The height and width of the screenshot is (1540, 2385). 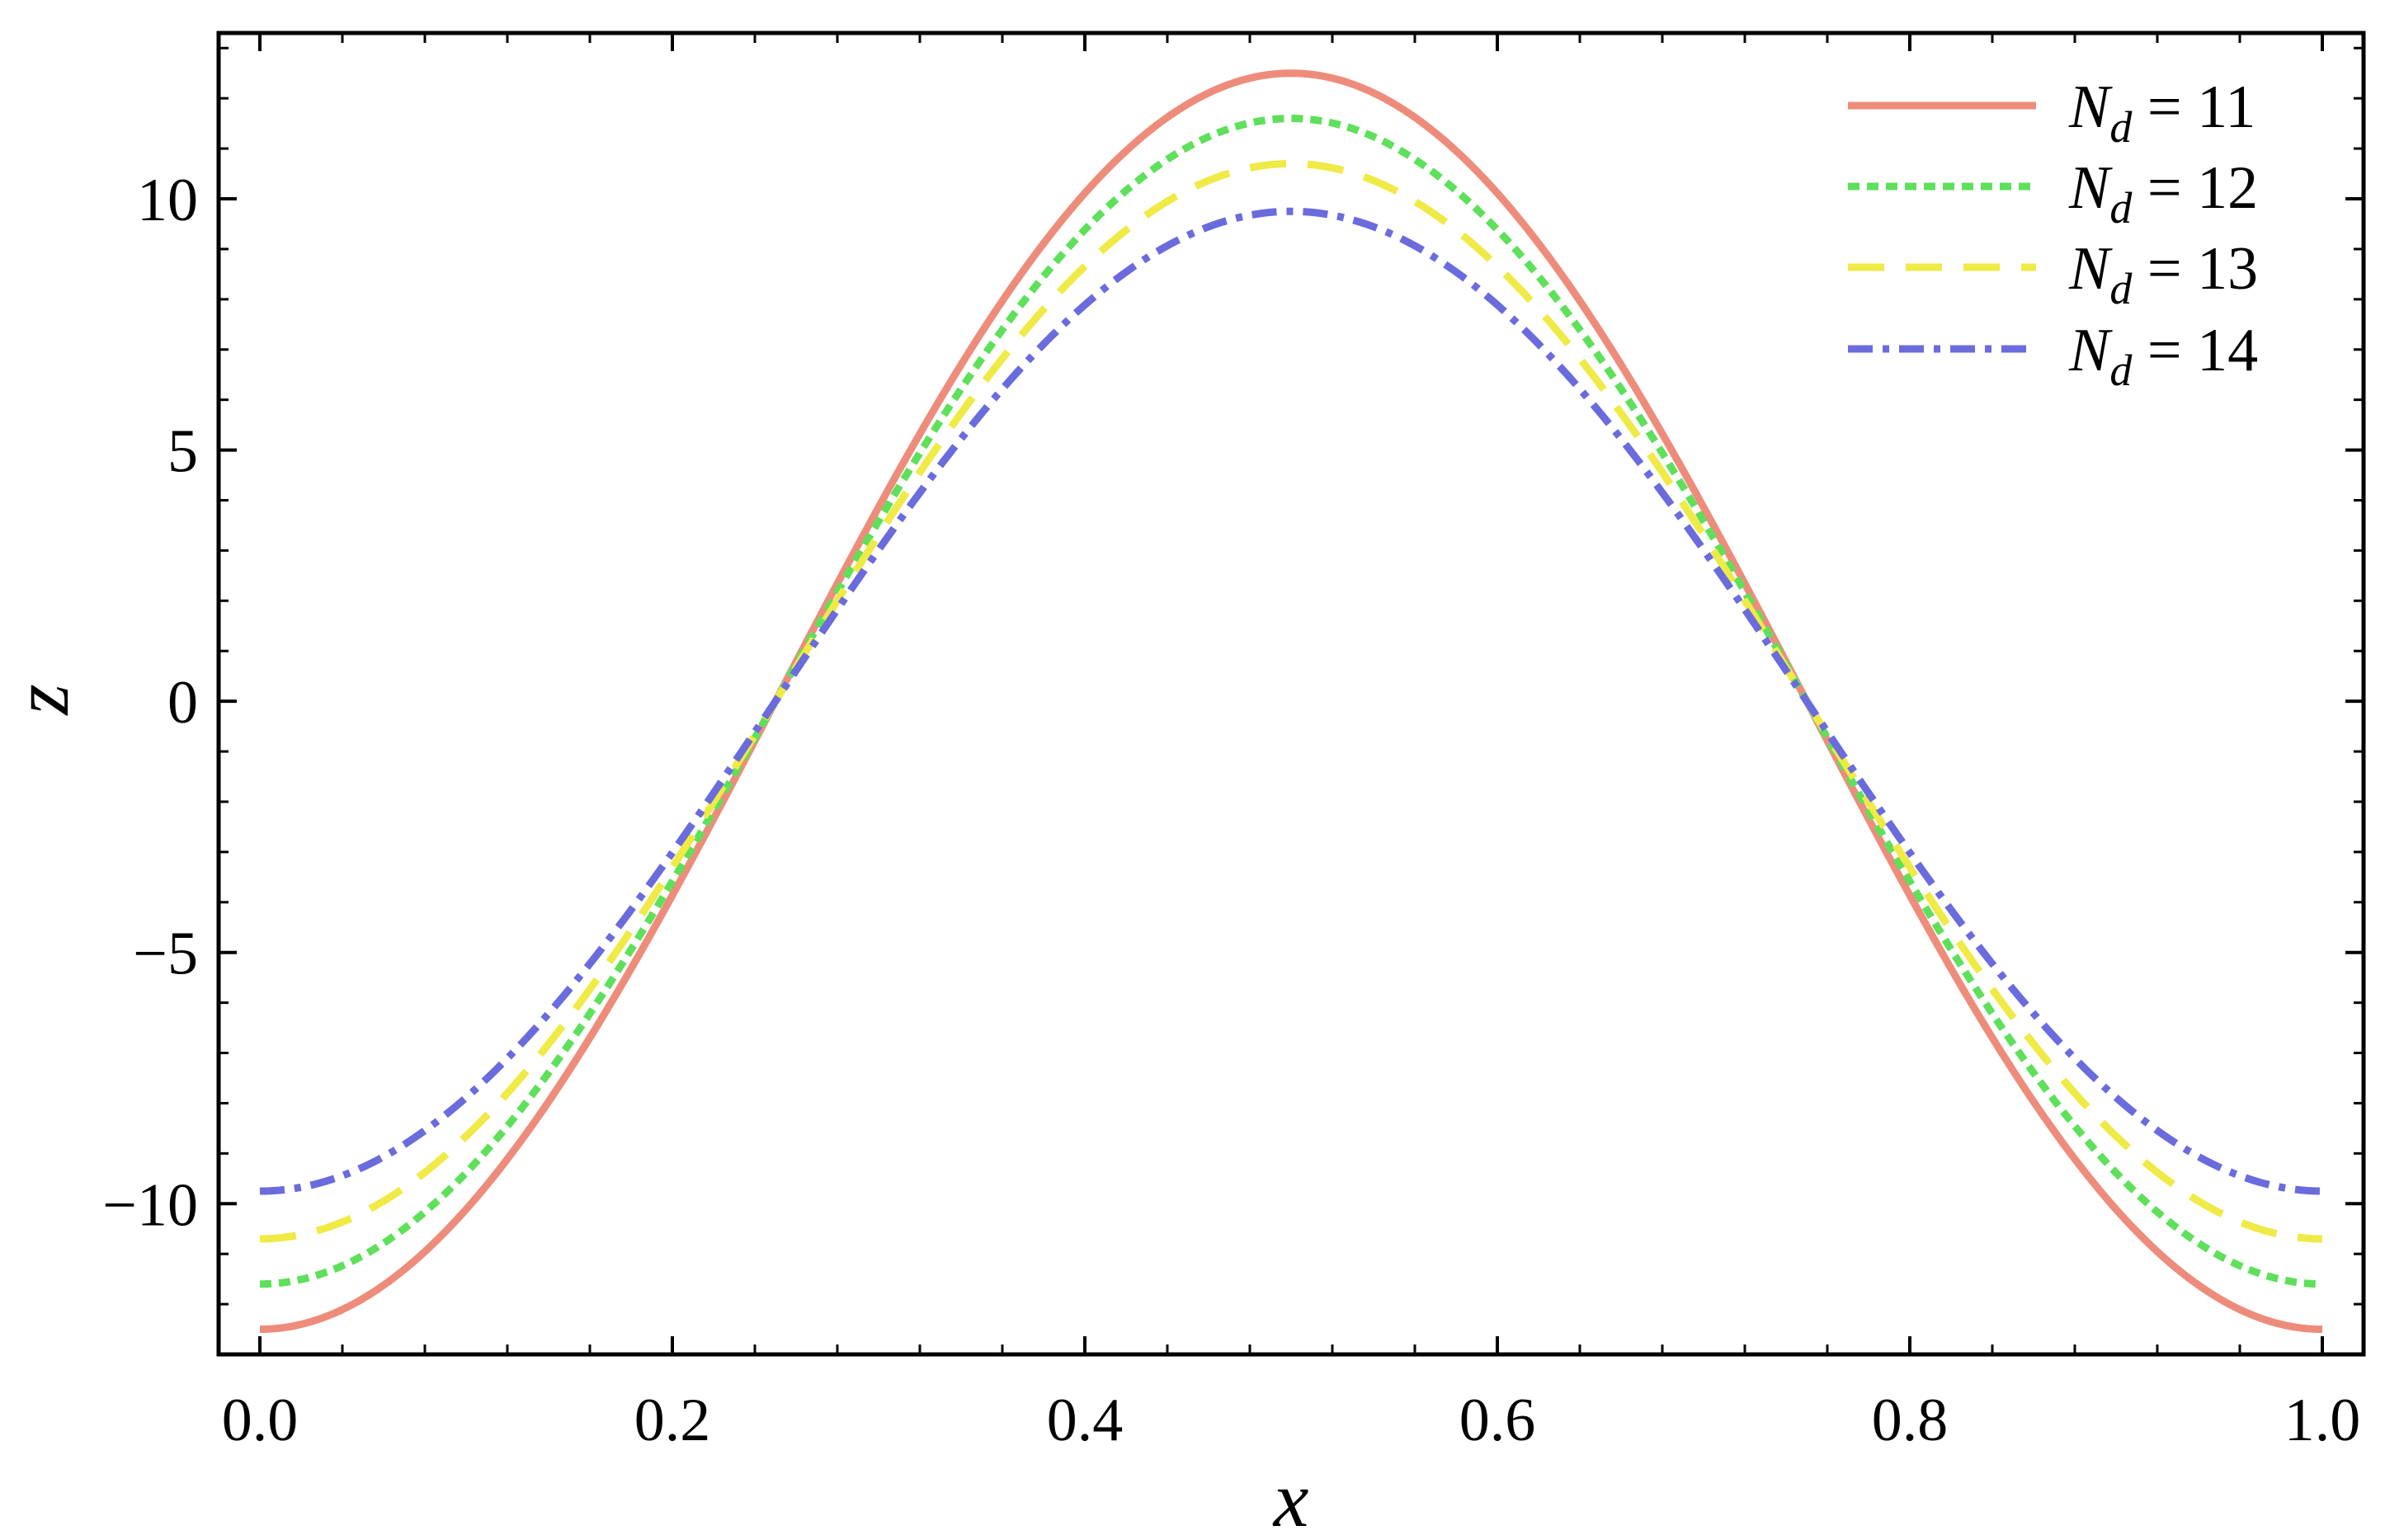 What do you see at coordinates (150, 703) in the screenshot?
I see `y-tick-labels: −10 −5 0 5 10` at bounding box center [150, 703].